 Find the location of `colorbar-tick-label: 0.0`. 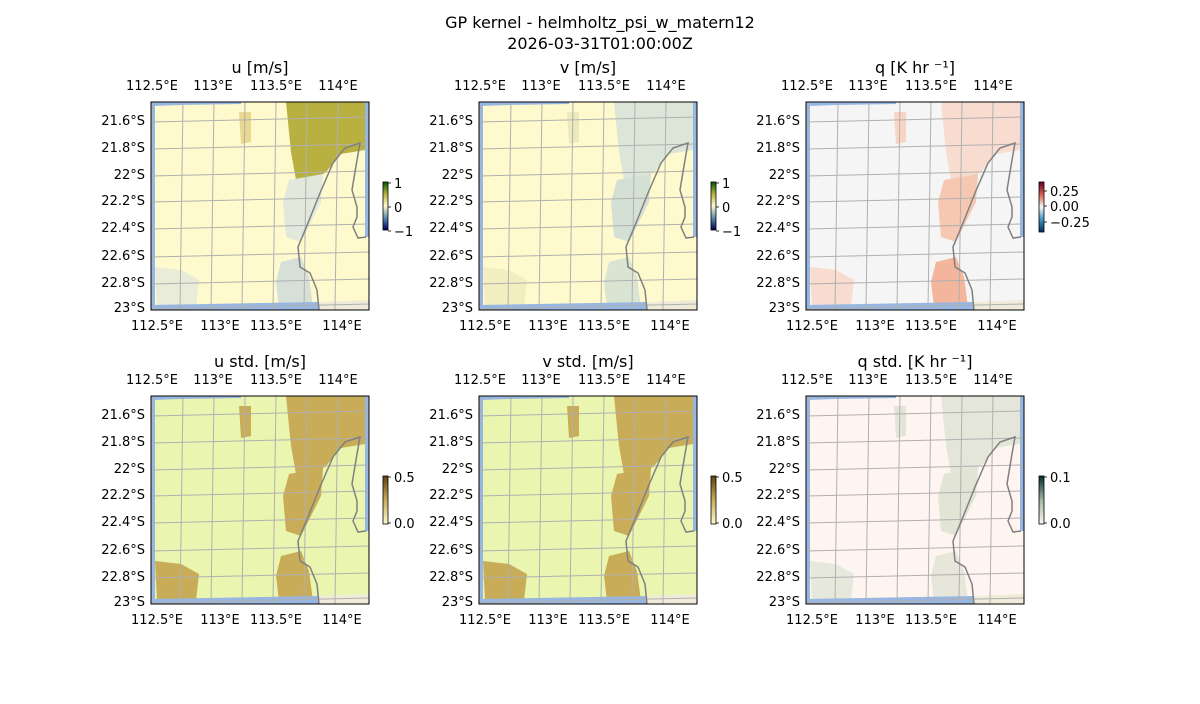

colorbar-tick-label: 0.0 is located at coordinates (1060, 524).